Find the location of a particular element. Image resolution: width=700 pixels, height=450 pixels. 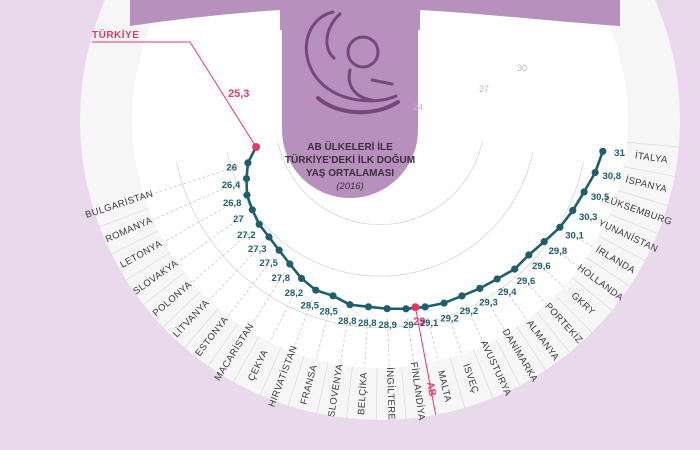

scale-label-30: 30 is located at coordinates (522, 68).